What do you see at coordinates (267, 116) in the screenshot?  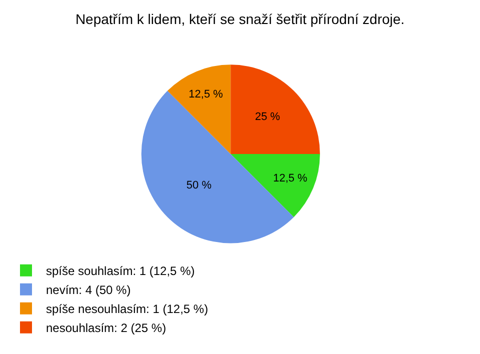 I see `data-label: 25 %` at bounding box center [267, 116].